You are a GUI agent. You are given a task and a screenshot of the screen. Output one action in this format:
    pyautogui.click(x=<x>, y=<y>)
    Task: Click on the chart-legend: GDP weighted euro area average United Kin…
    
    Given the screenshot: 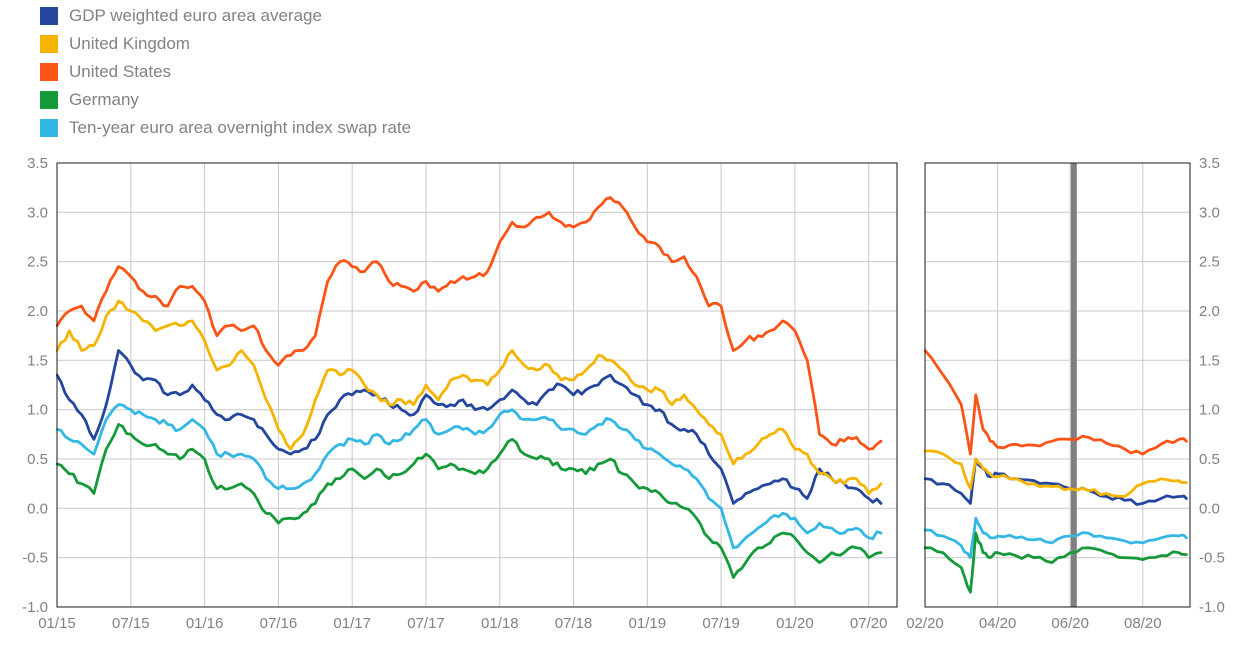 What is the action you would take?
    pyautogui.click(x=225, y=71)
    